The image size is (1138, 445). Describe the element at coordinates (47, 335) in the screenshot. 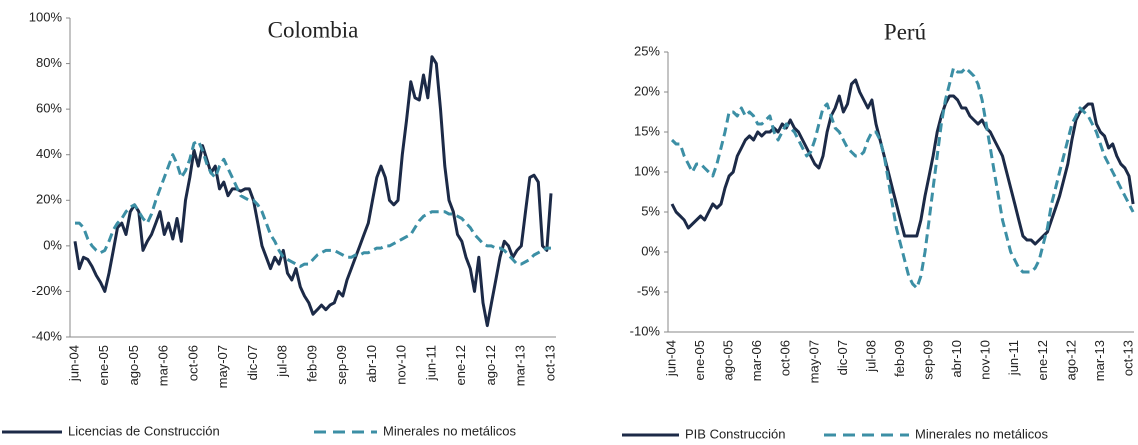

I see `y-tick-label: -40%` at that location.